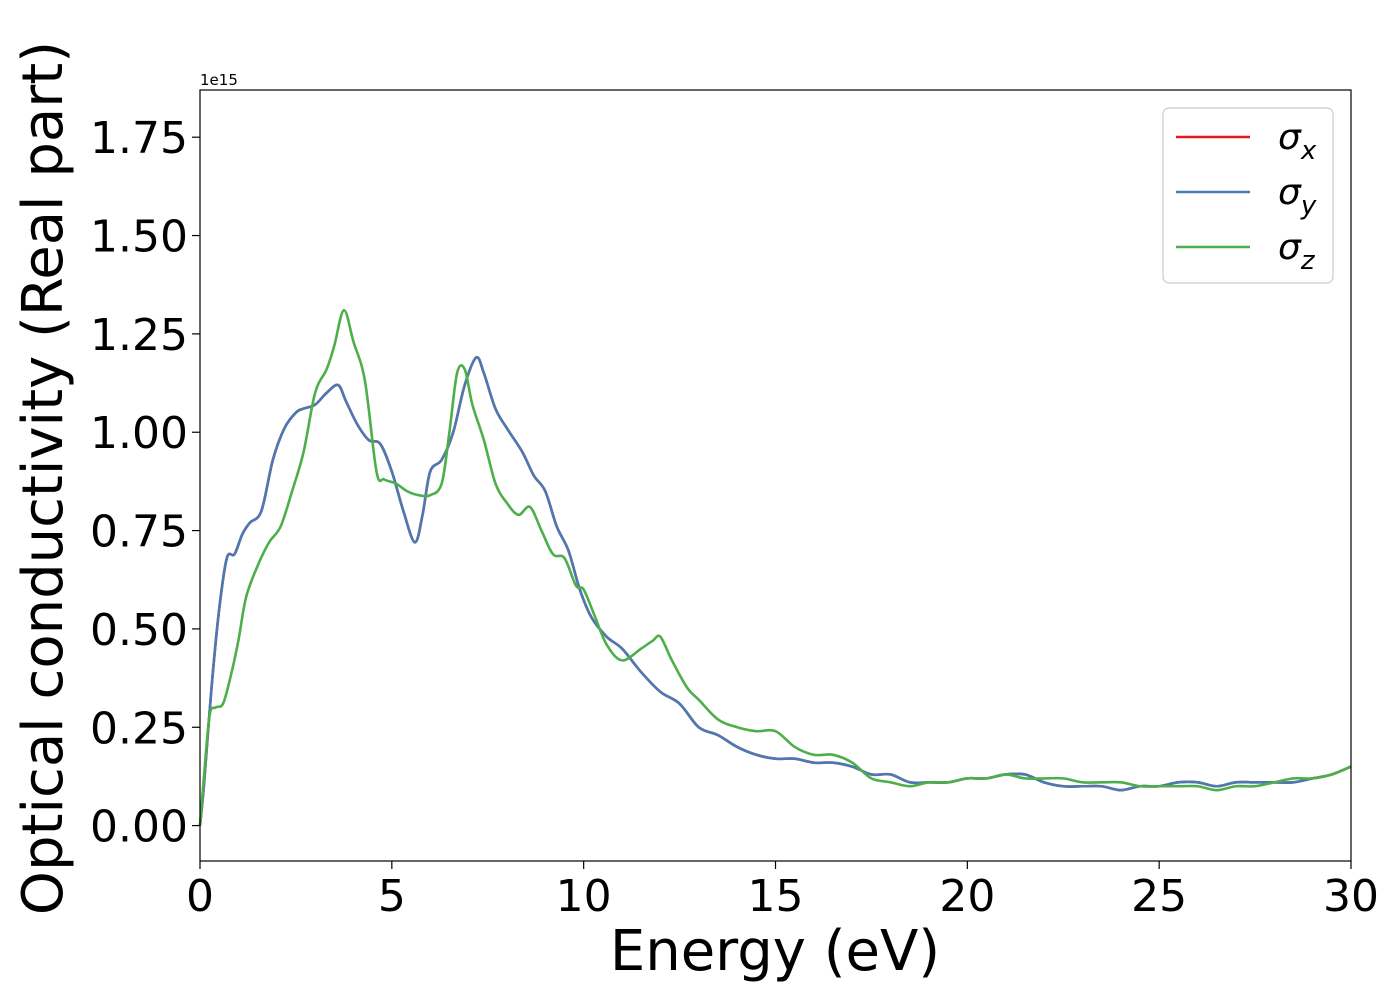 Image resolution: width=1400 pixels, height=1000 pixels. What do you see at coordinates (43, 478) in the screenshot?
I see `y-axis-title: Optical conductivity (Real part)` at bounding box center [43, 478].